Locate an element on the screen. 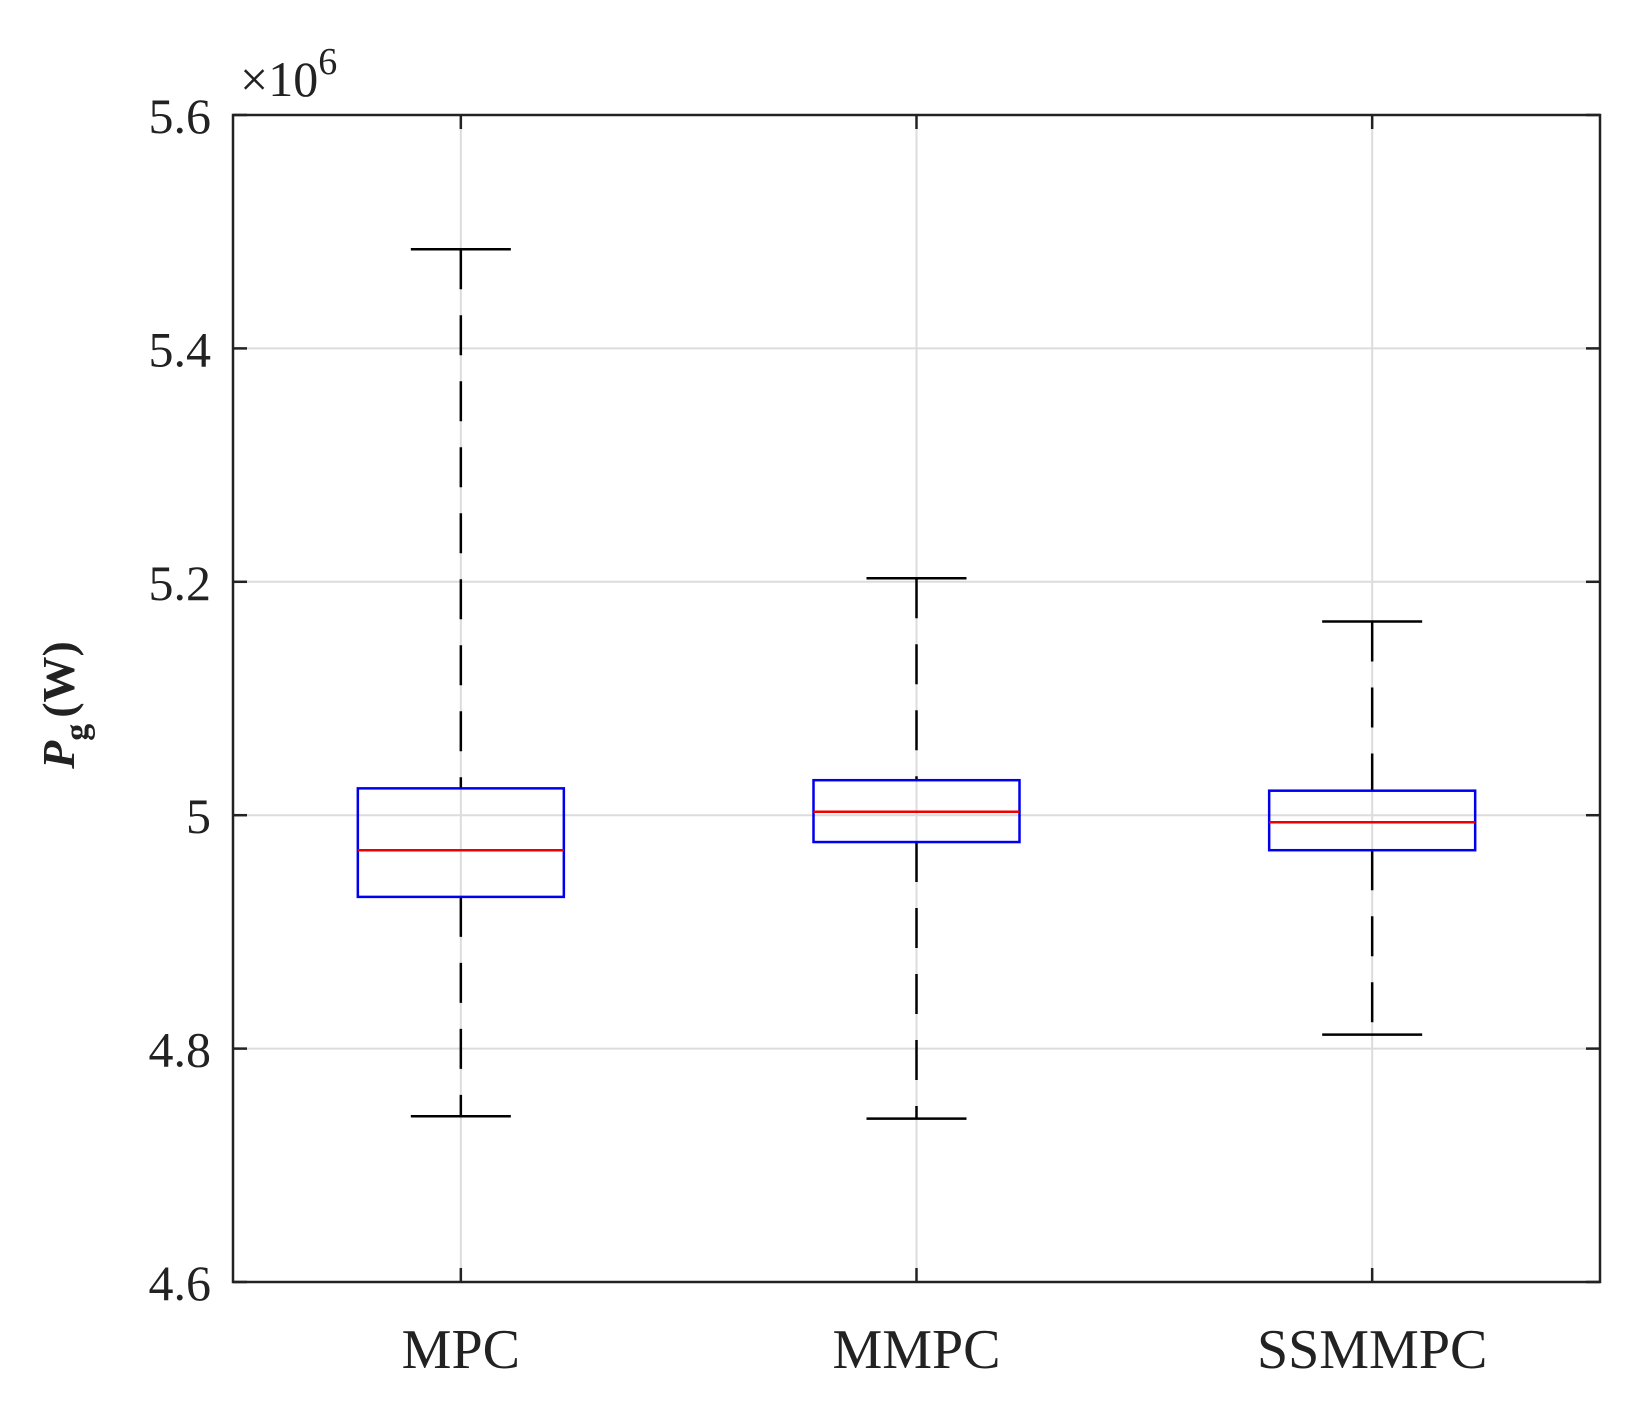 This screenshot has width=1631, height=1402. y-tick-label: 5.6 is located at coordinates (180, 116).